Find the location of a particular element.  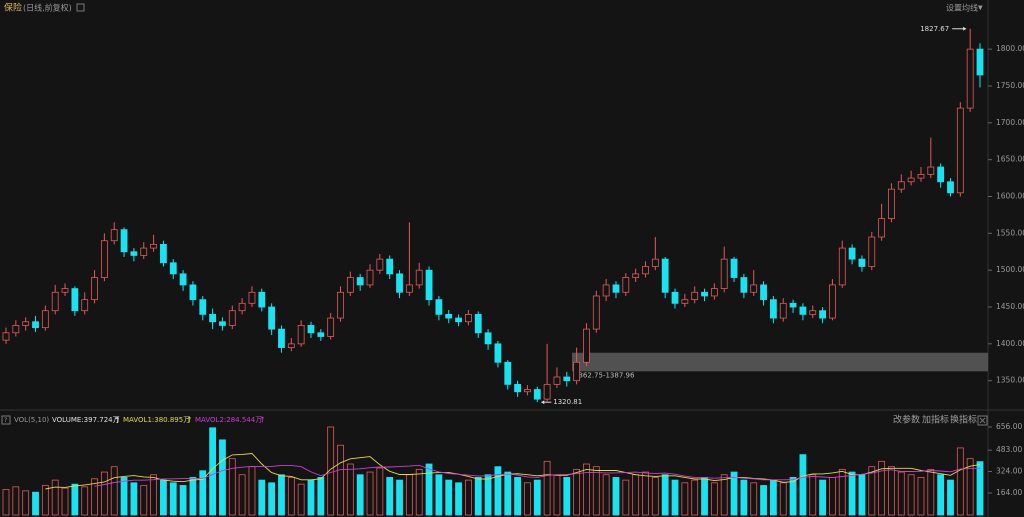

y-tick-label: 1450.00 is located at coordinates (1010, 306).